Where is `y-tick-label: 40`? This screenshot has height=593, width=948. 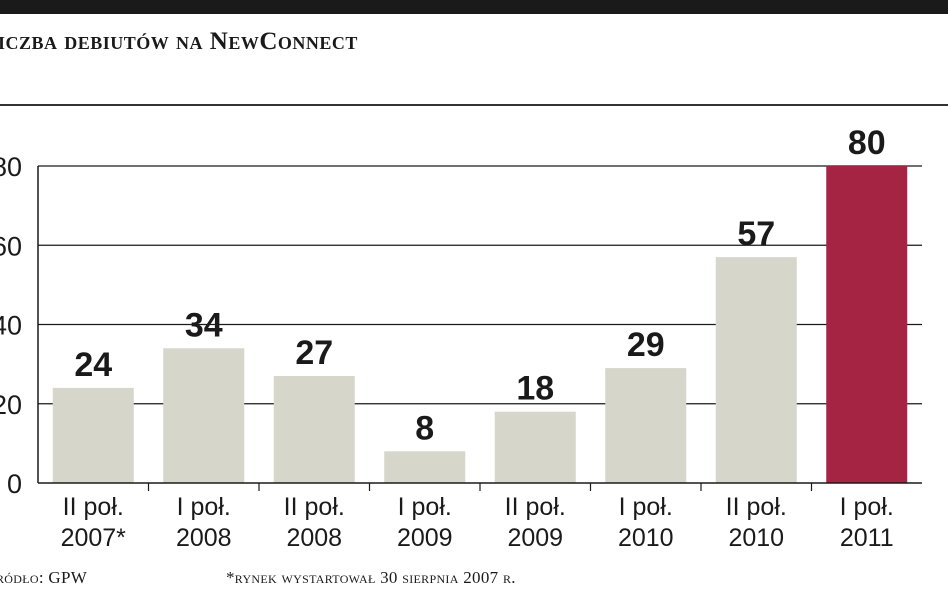 y-tick-label: 40 is located at coordinates (11, 326).